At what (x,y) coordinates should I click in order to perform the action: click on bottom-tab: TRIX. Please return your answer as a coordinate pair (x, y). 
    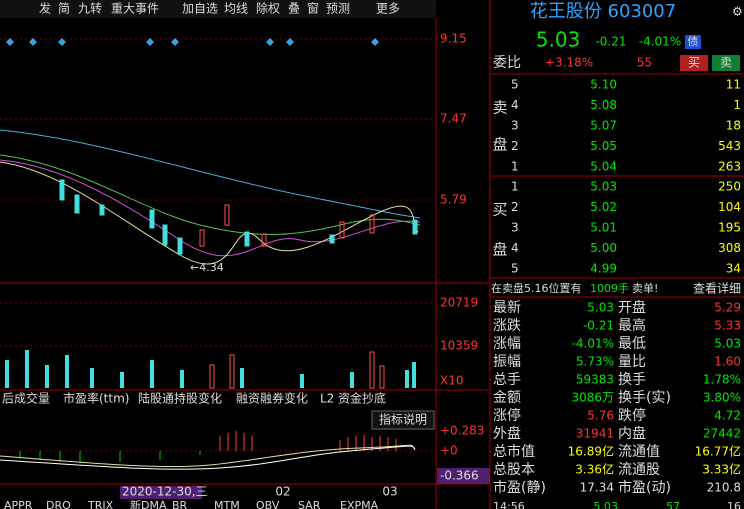
    Looking at the image, I should click on (100, 504).